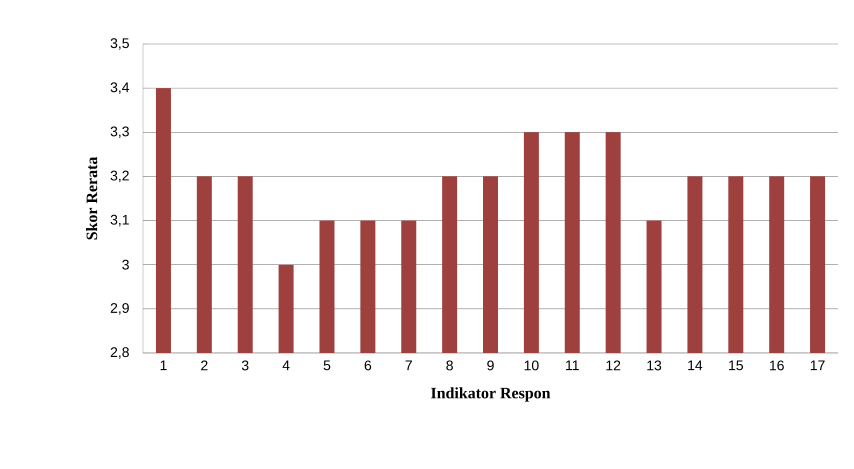  What do you see at coordinates (120, 88) in the screenshot?
I see `y-tick-label: 3,4` at bounding box center [120, 88].